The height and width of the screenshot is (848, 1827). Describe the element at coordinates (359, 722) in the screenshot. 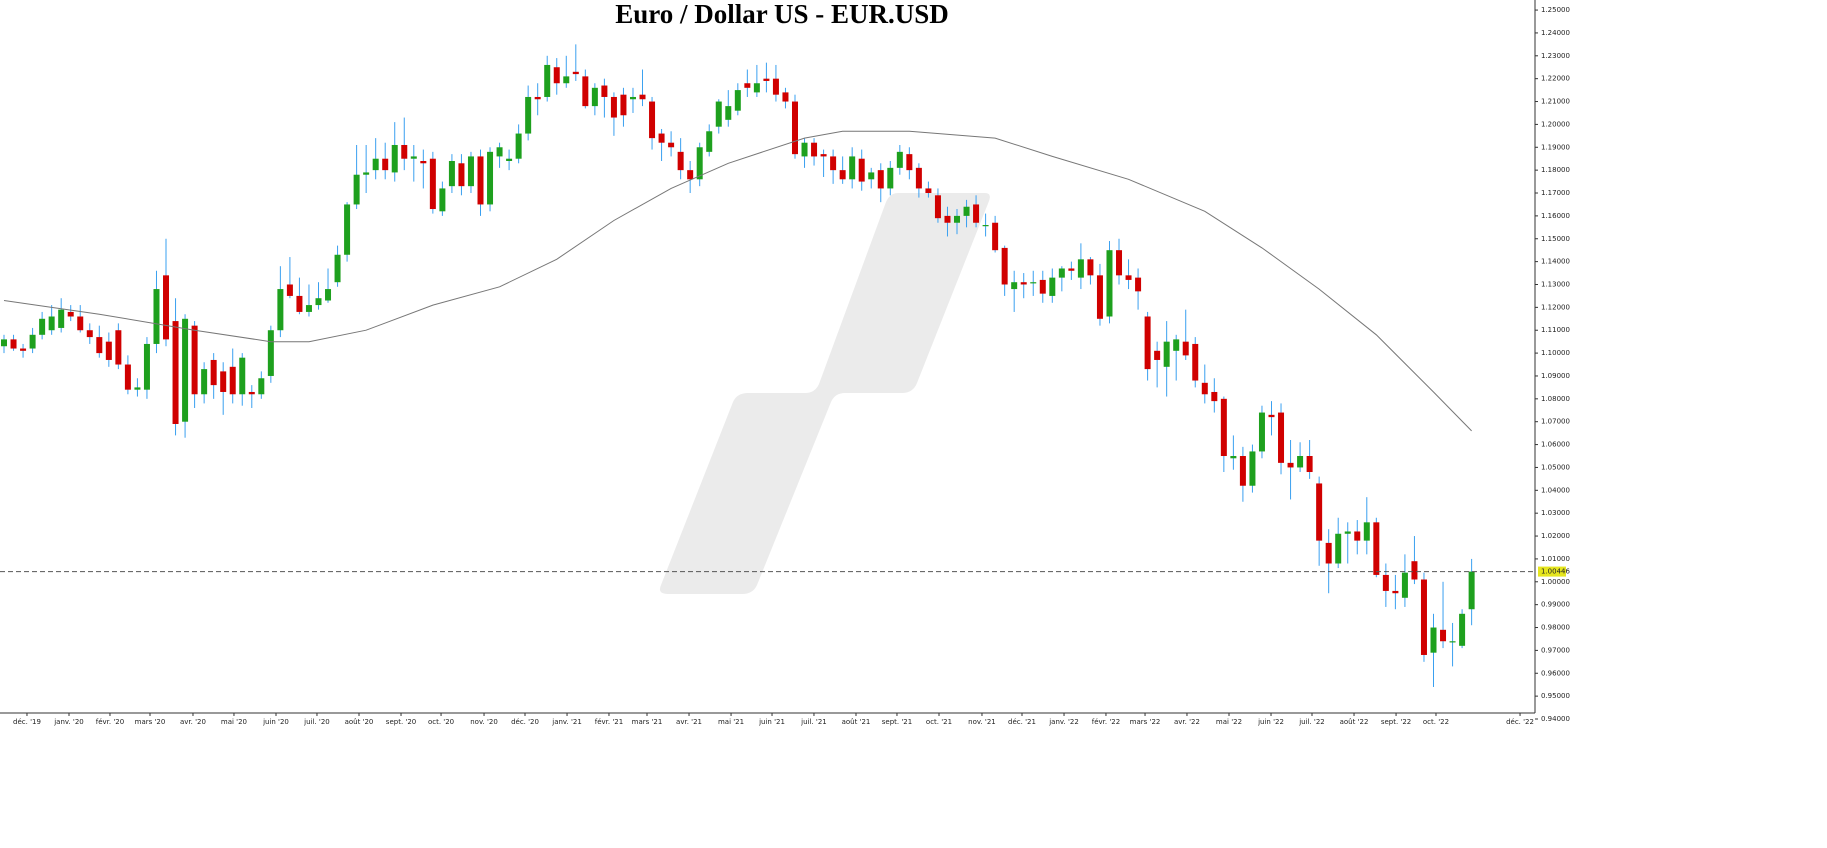

I see `x-tick-label: août '20` at that location.